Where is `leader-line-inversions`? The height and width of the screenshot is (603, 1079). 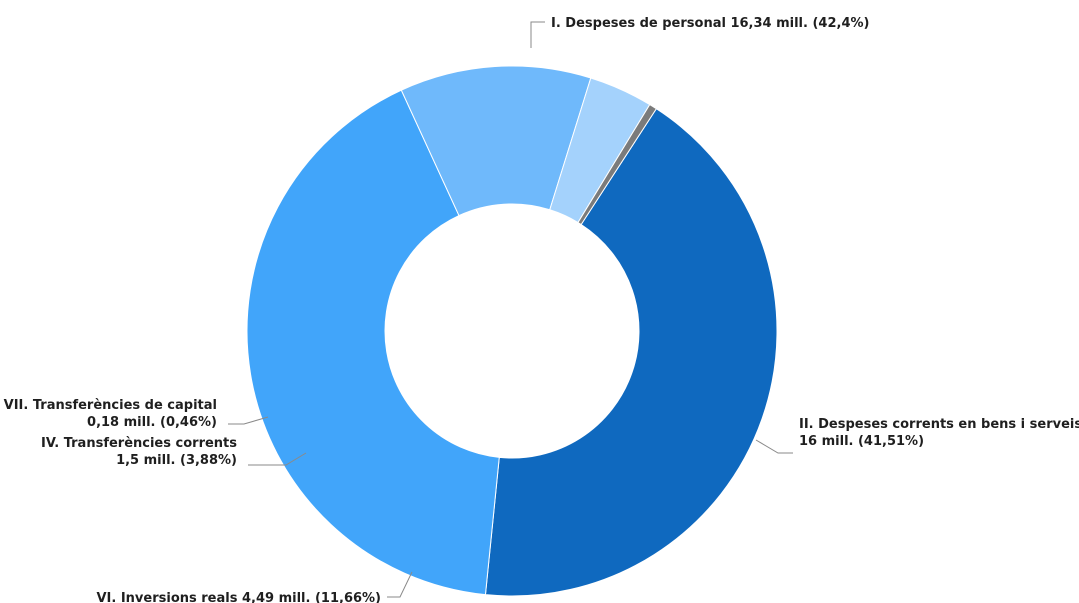 leader-line-inversions is located at coordinates (400, 584).